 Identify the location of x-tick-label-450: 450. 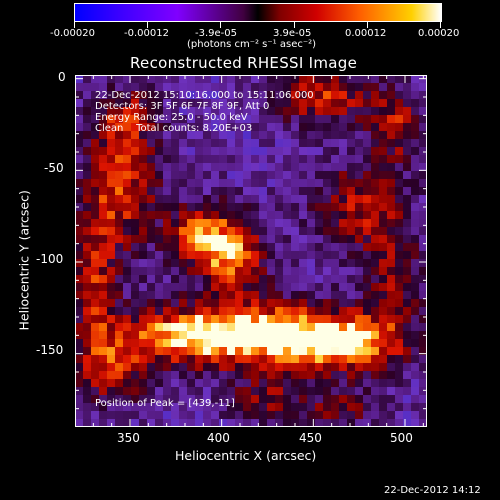
(310, 438).